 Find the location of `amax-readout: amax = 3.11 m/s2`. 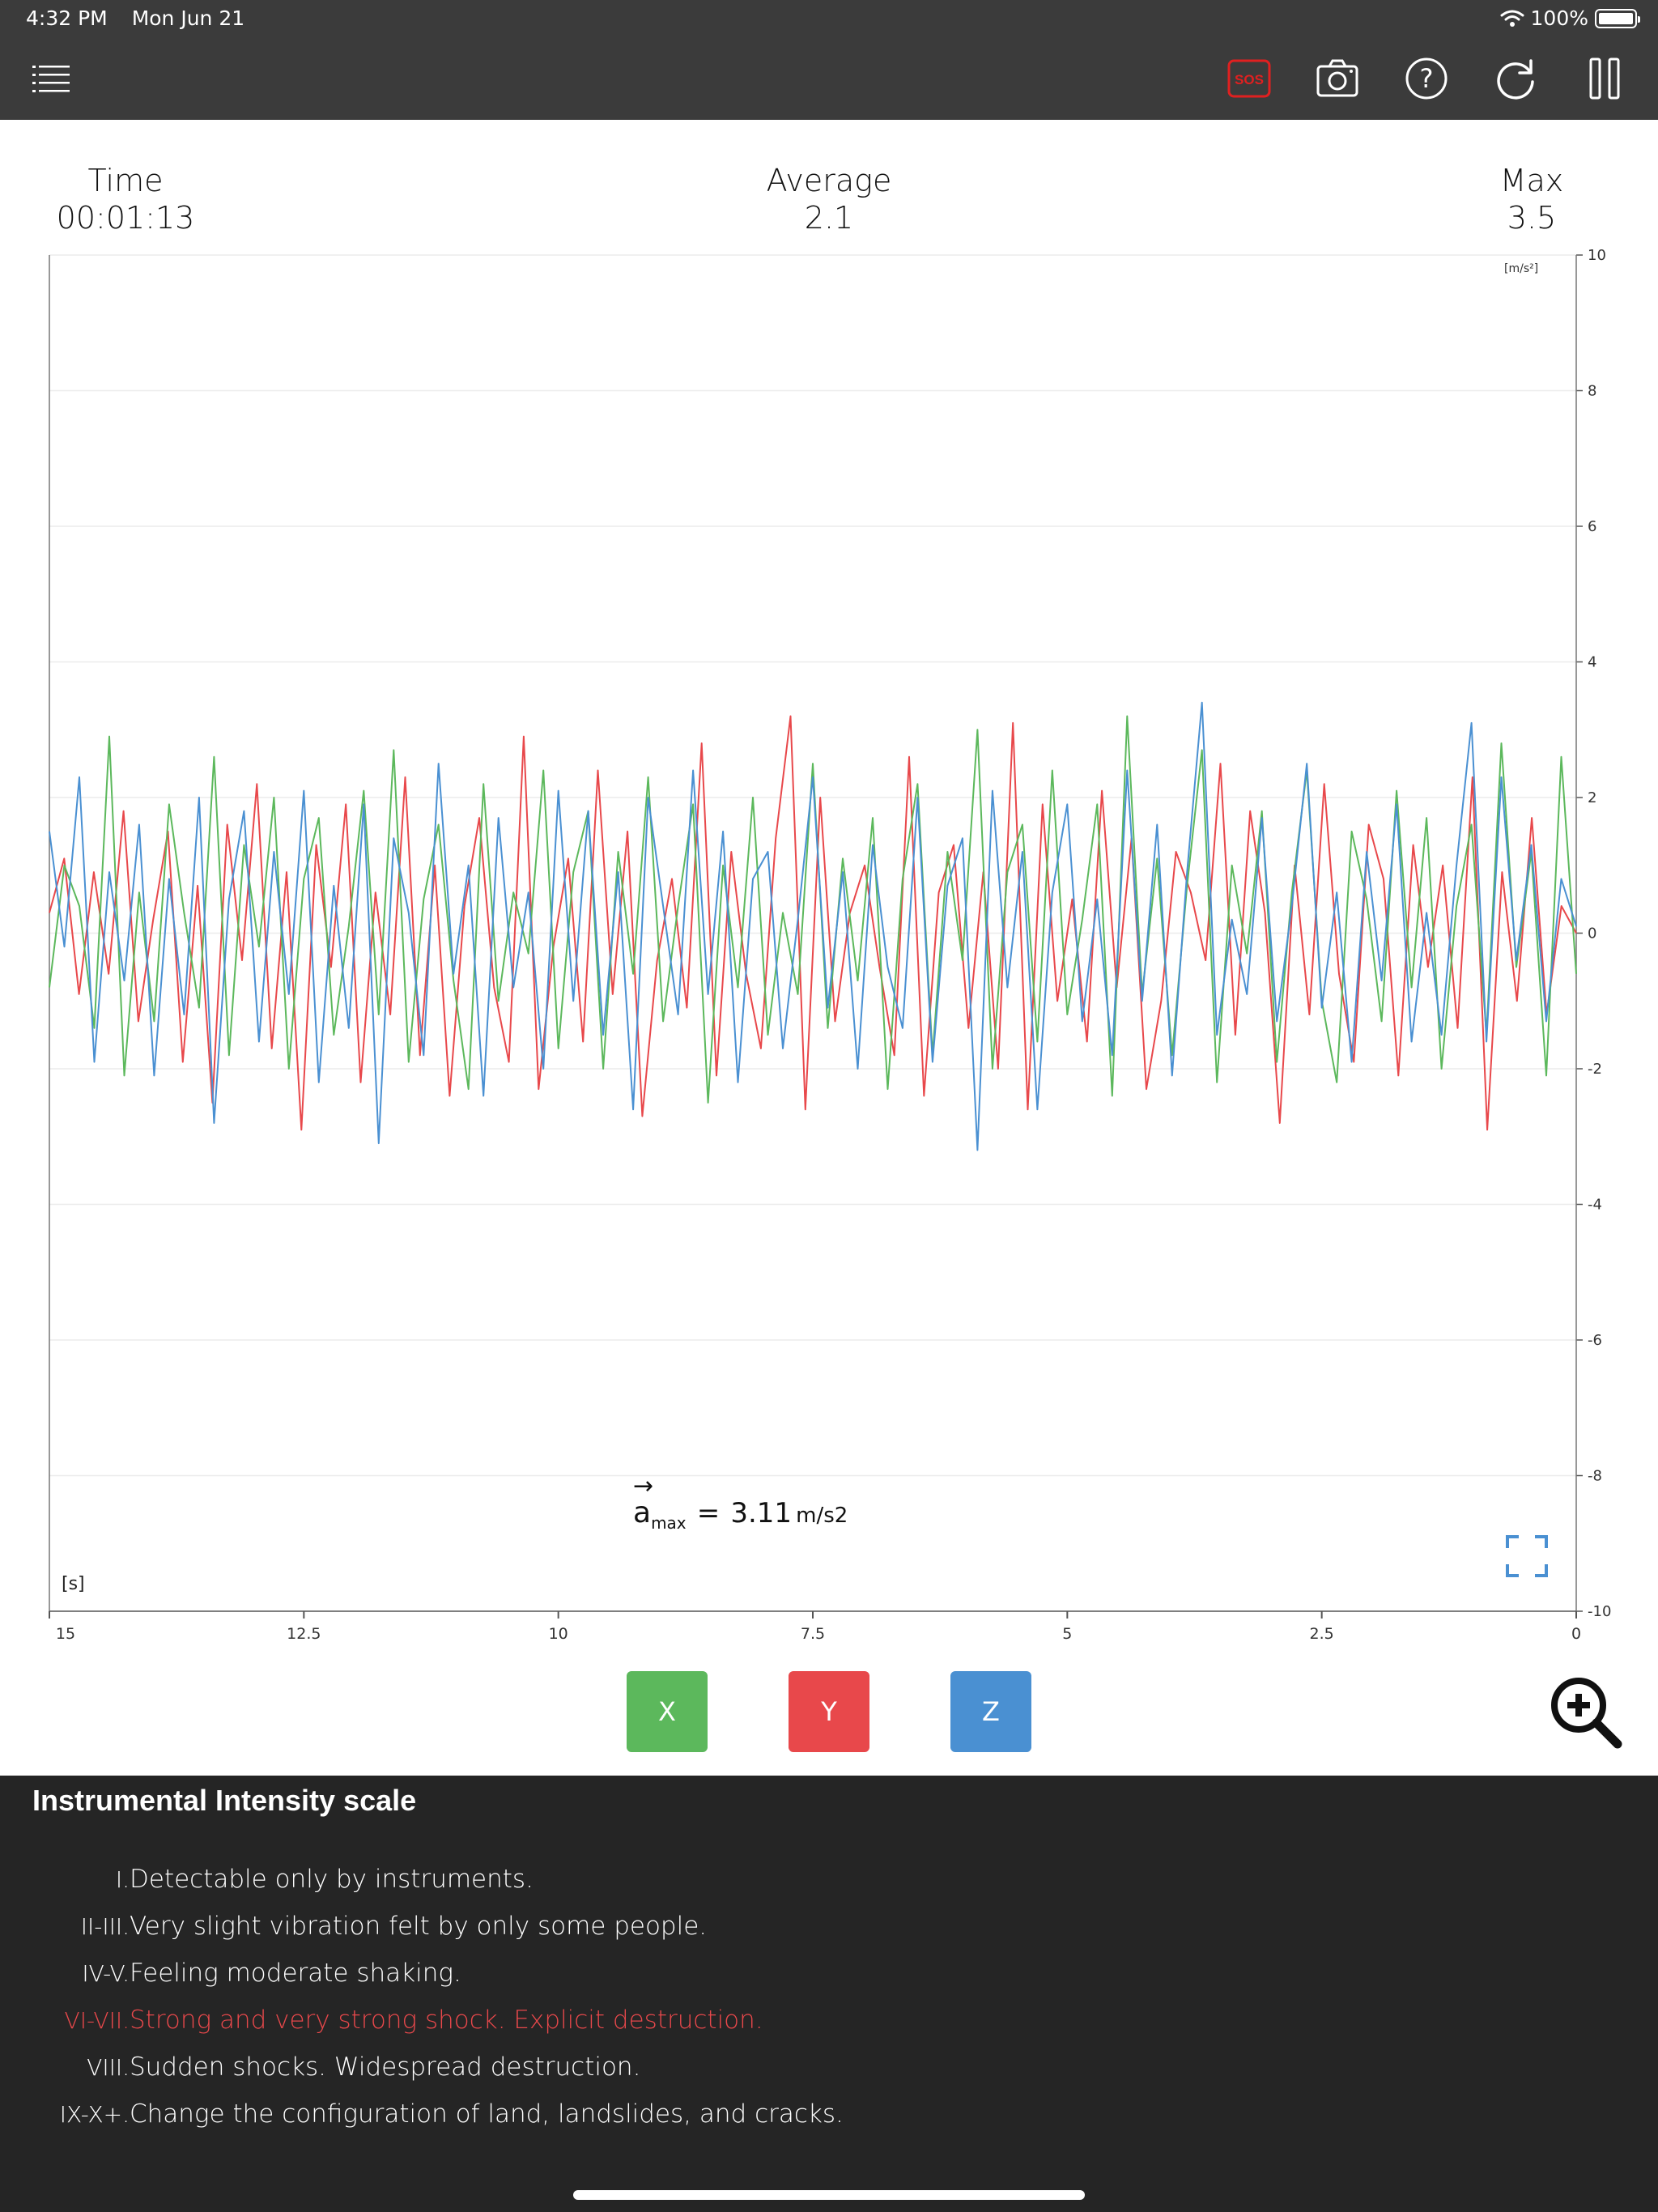

amax-readout: amax = 3.11 m/s2 is located at coordinates (740, 1515).